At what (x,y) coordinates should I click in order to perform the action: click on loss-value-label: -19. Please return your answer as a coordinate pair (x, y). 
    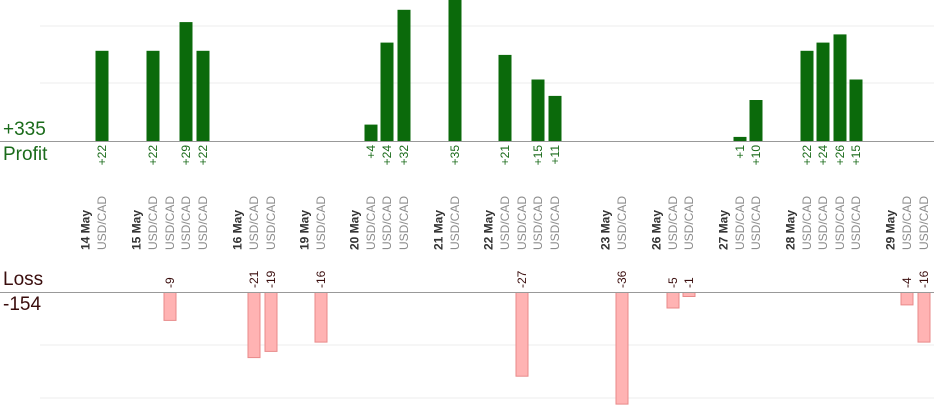
    Looking at the image, I should click on (271, 279).